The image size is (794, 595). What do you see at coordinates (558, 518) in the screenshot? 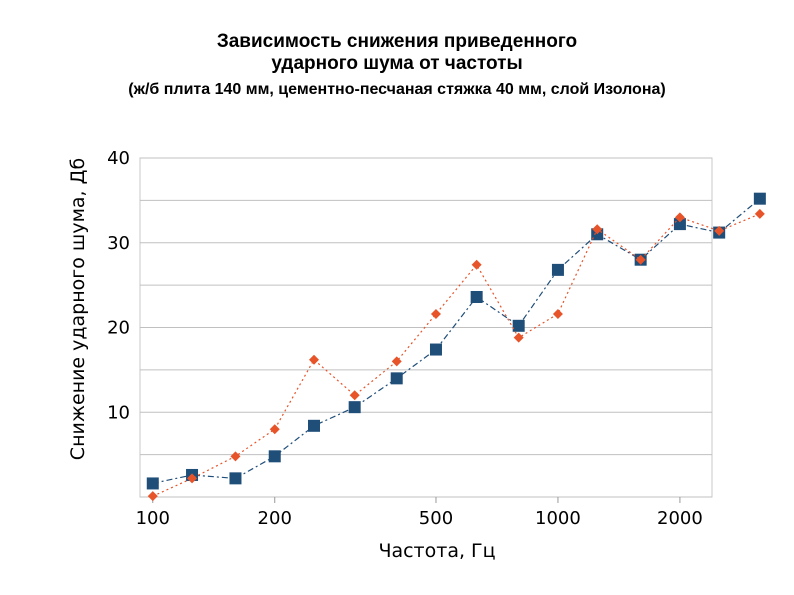
I see `x-tick-label: 1000` at bounding box center [558, 518].